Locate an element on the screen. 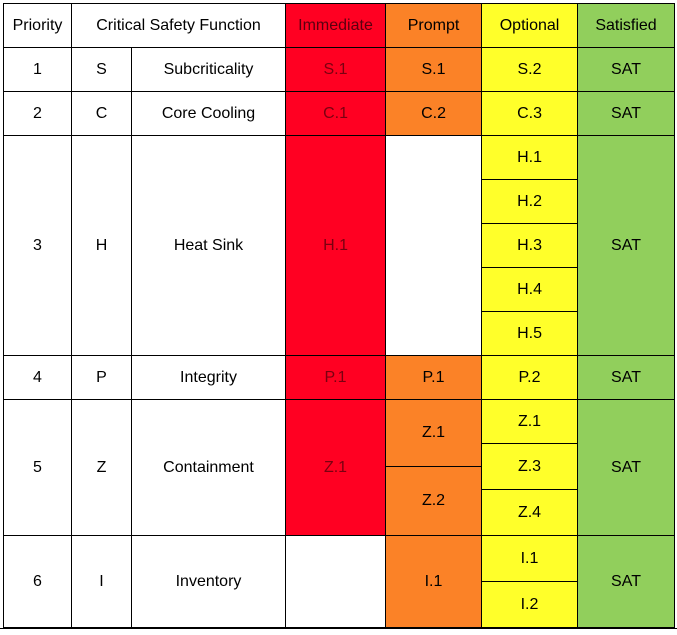  optional-cell: P.2 is located at coordinates (530, 377).